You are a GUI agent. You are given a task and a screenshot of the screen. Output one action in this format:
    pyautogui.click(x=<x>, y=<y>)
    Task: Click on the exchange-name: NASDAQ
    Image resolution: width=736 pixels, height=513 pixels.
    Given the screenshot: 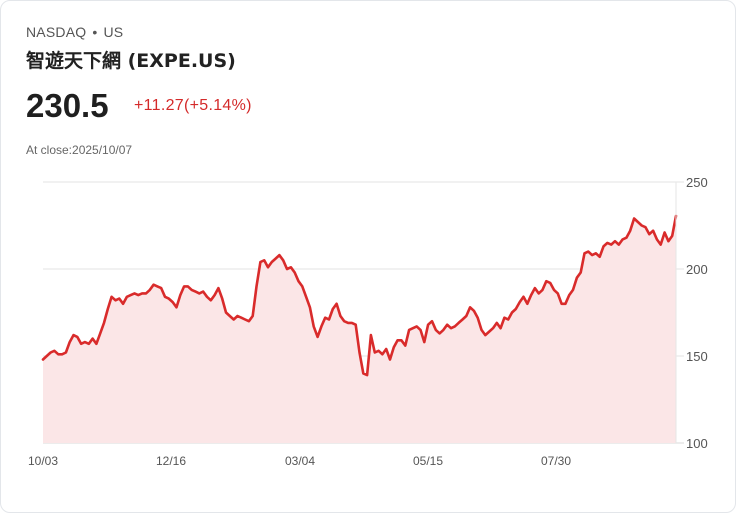 What is the action you would take?
    pyautogui.click(x=56, y=32)
    